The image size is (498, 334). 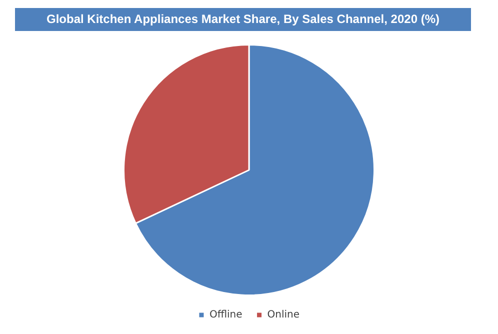 What do you see at coordinates (283, 315) in the screenshot?
I see `legend-label: Online` at bounding box center [283, 315].